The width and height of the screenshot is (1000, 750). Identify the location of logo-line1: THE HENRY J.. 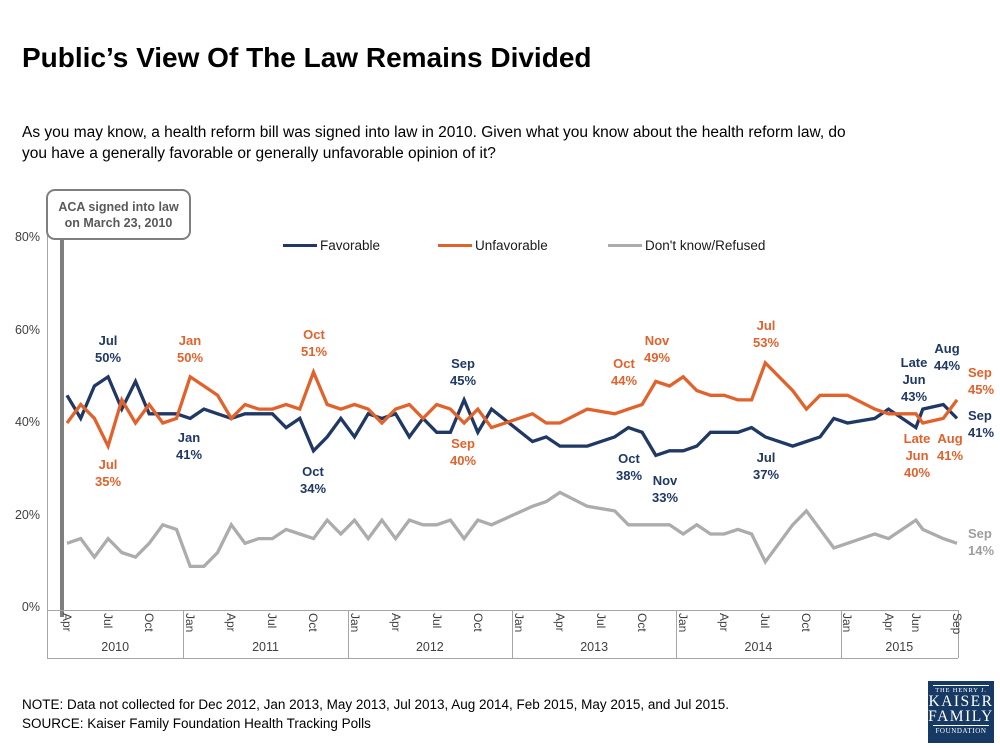
(961, 690).